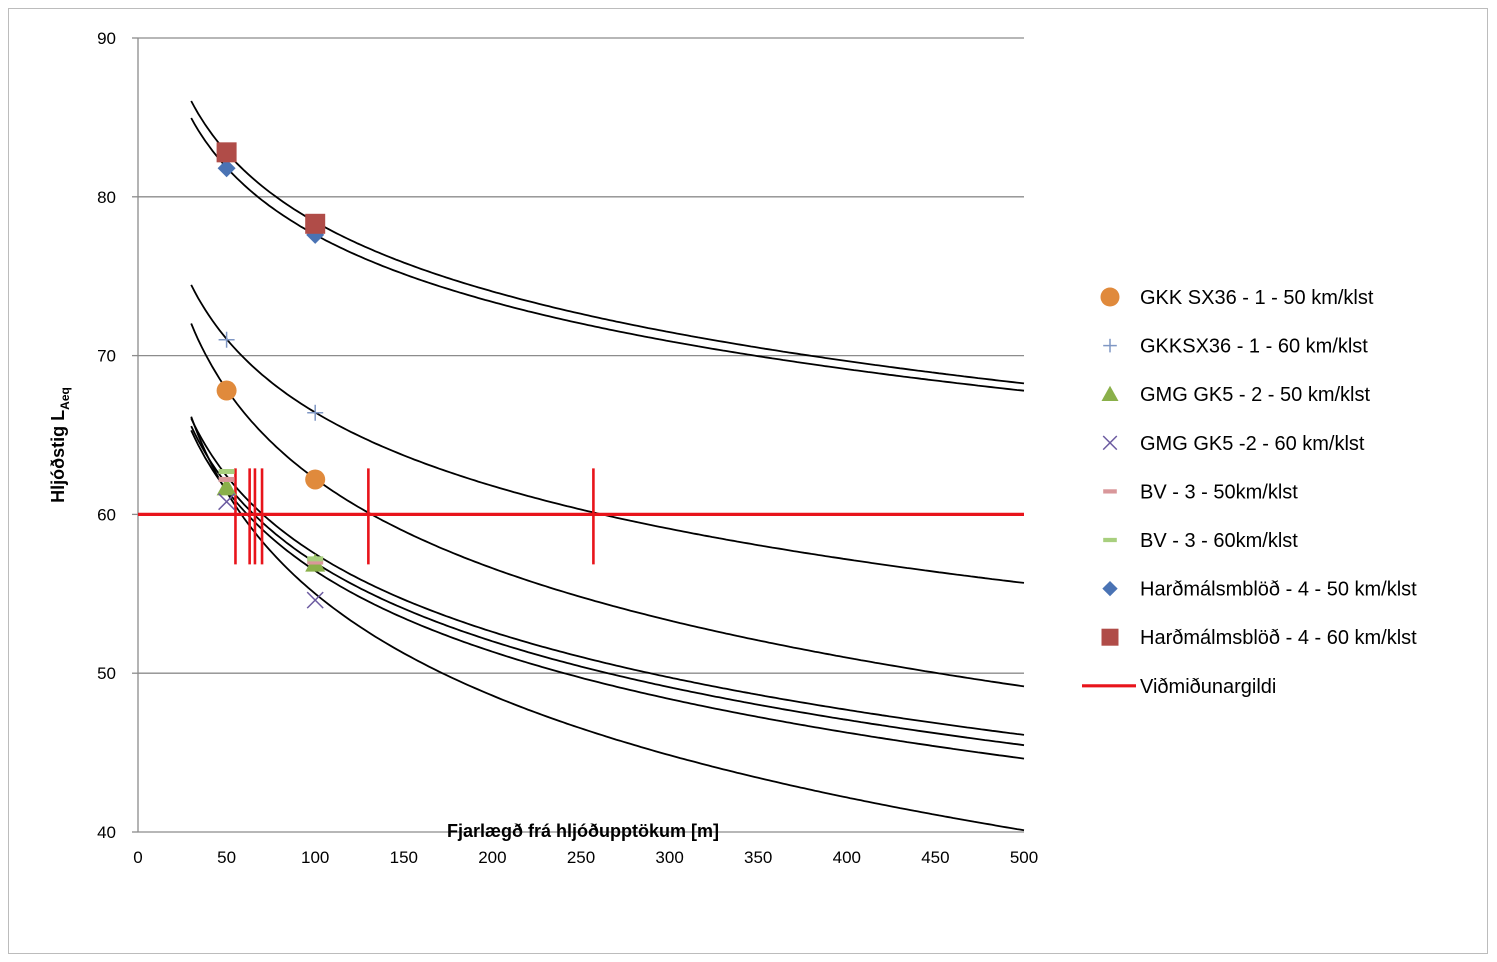 This screenshot has width=1497, height=962. I want to click on marker-series8-point1, so click(226, 152).